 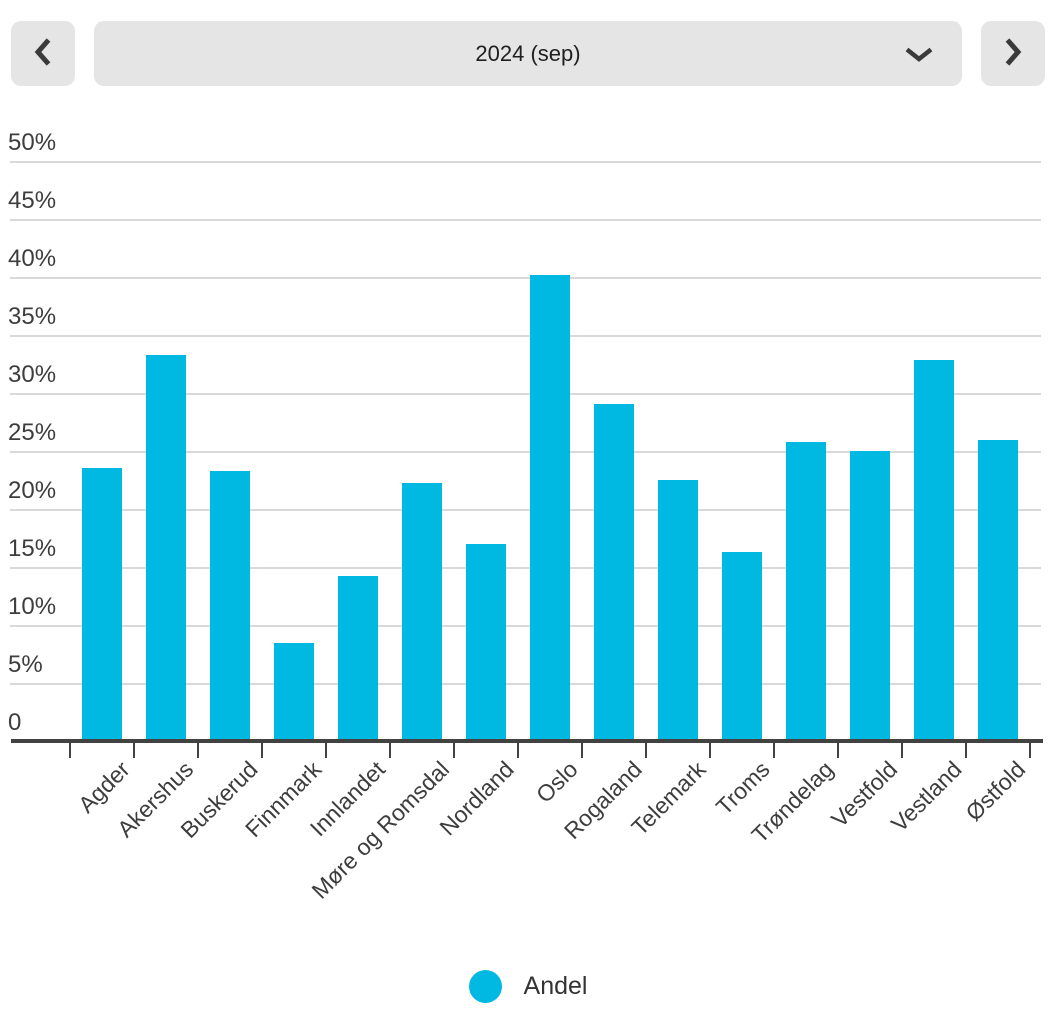 What do you see at coordinates (32, 374) in the screenshot?
I see `y-axis-tick-label: 30%` at bounding box center [32, 374].